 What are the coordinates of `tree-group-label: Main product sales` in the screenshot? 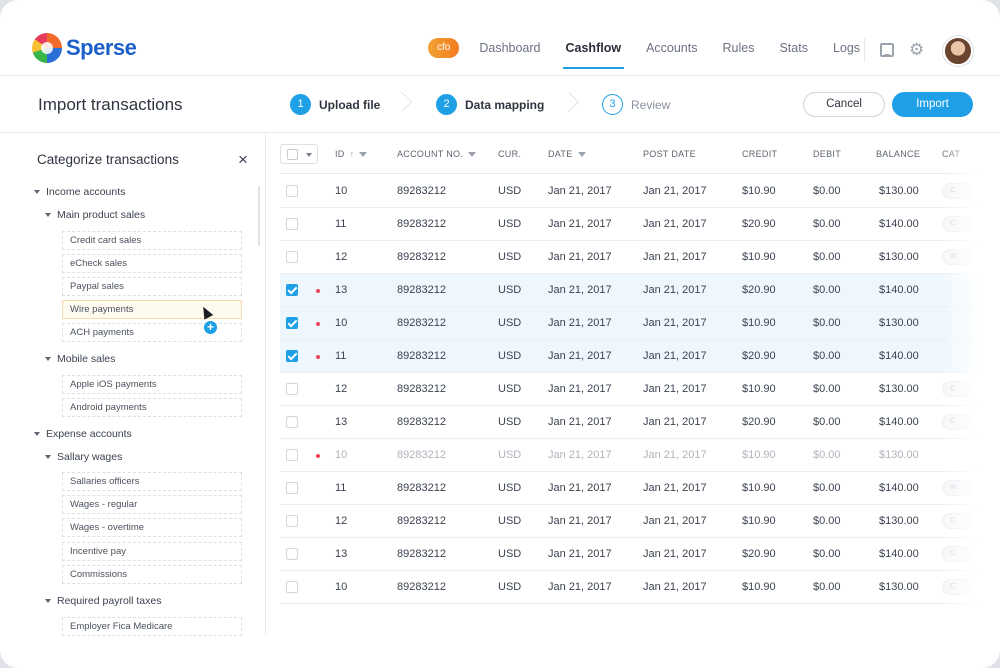 It's located at (101, 215).